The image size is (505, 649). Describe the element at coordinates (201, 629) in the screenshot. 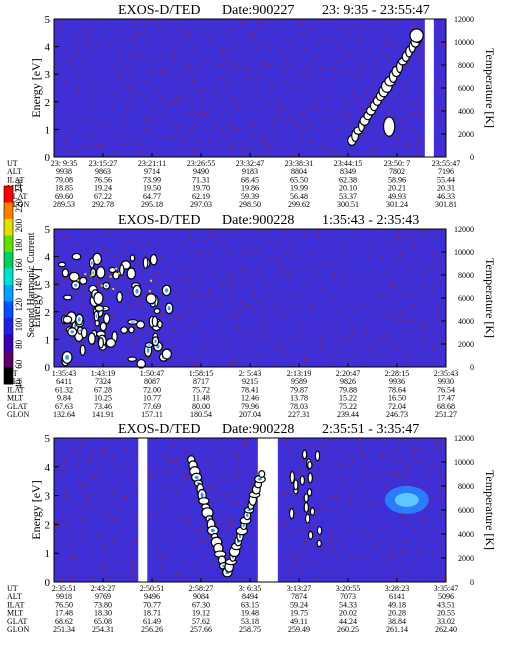

I see `orbit-value: 257.66` at that location.